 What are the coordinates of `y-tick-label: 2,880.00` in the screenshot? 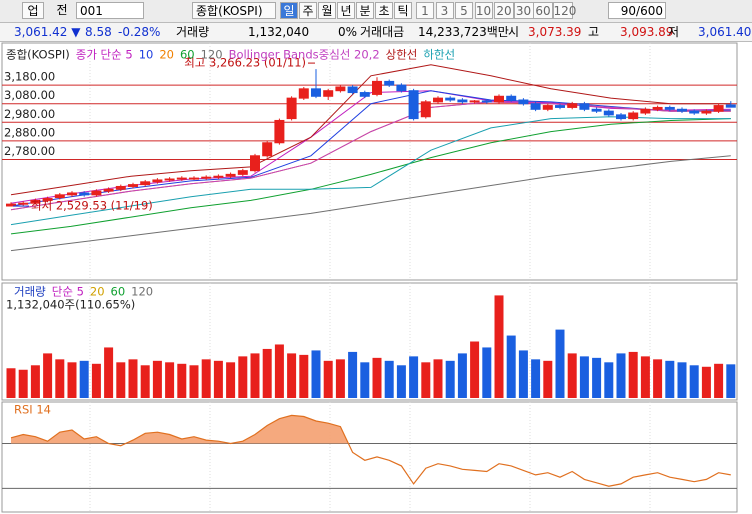 It's located at (29, 132).